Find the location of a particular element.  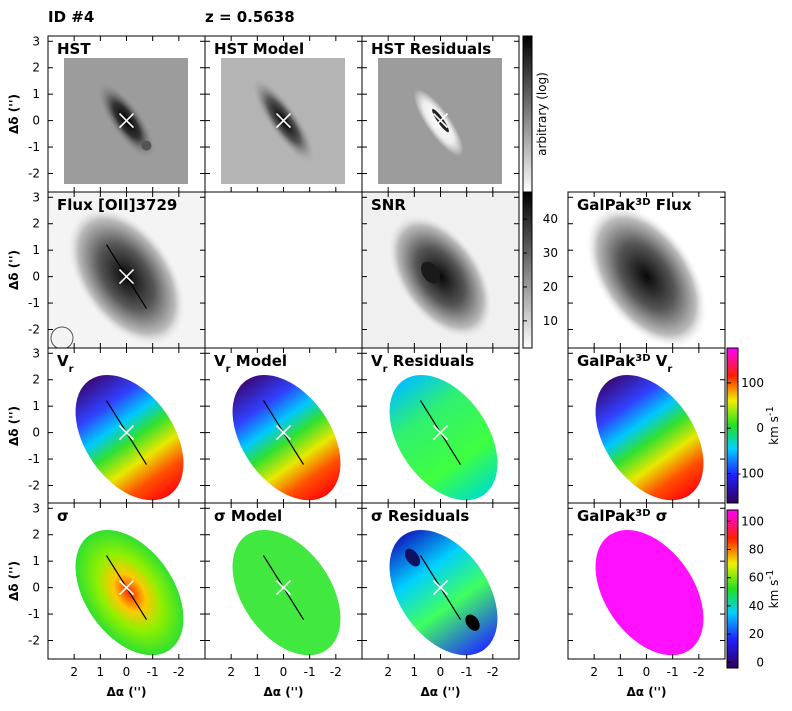

panel-title: σ is located at coordinates (63, 516).